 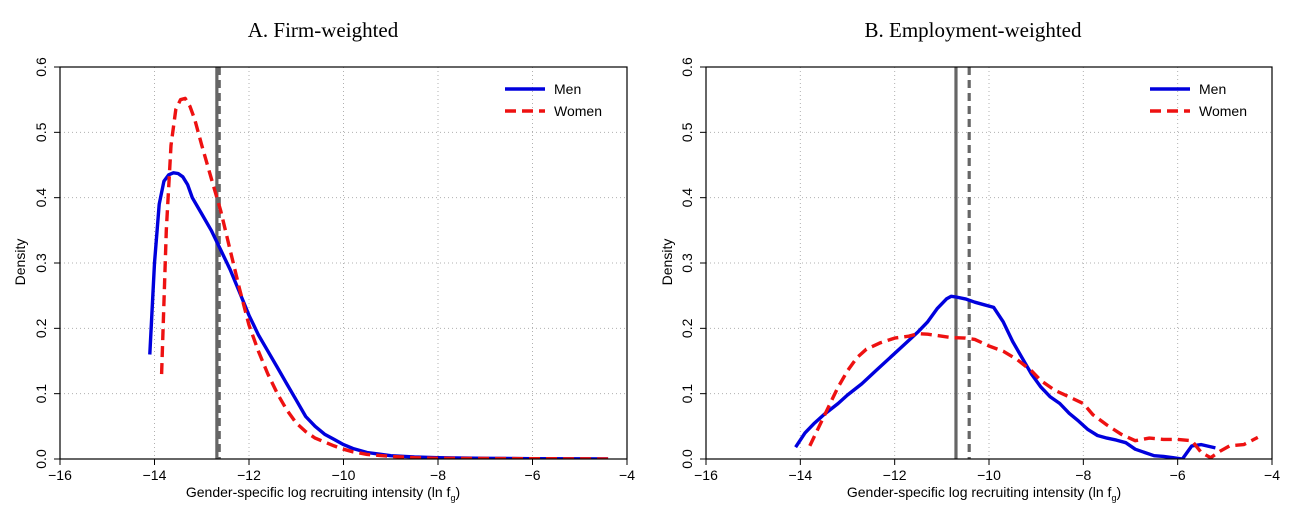 What do you see at coordinates (667, 262) in the screenshot?
I see `panel-b-ylabel: Density` at bounding box center [667, 262].